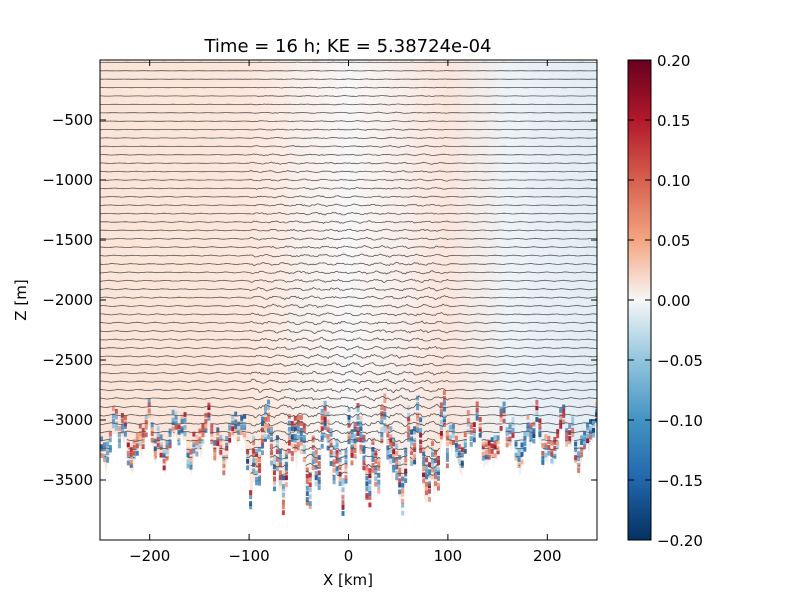  What do you see at coordinates (67, 420) in the screenshot?
I see `y-tick-label: −3000` at bounding box center [67, 420].